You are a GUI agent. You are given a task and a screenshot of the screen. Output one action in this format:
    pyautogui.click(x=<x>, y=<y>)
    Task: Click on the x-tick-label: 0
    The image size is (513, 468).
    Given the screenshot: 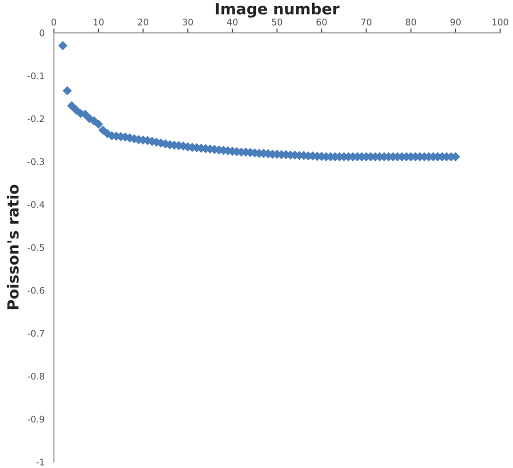 What is the action you would take?
    pyautogui.click(x=54, y=22)
    